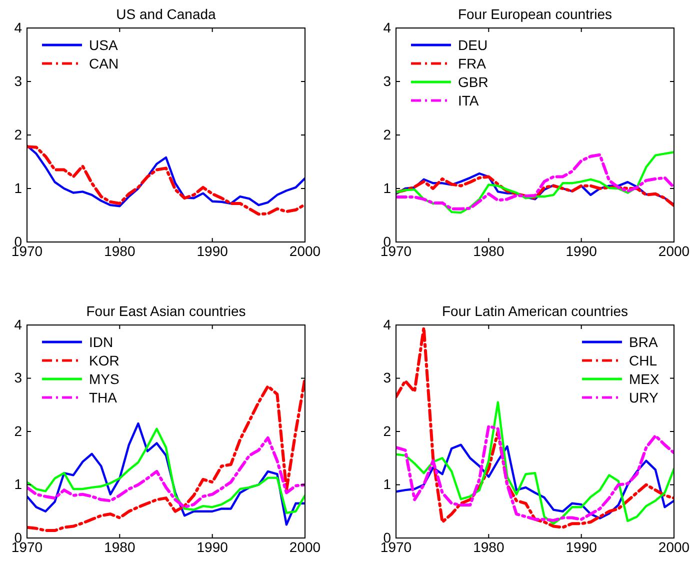  I want to click on legend-label: MYS, so click(104, 379).